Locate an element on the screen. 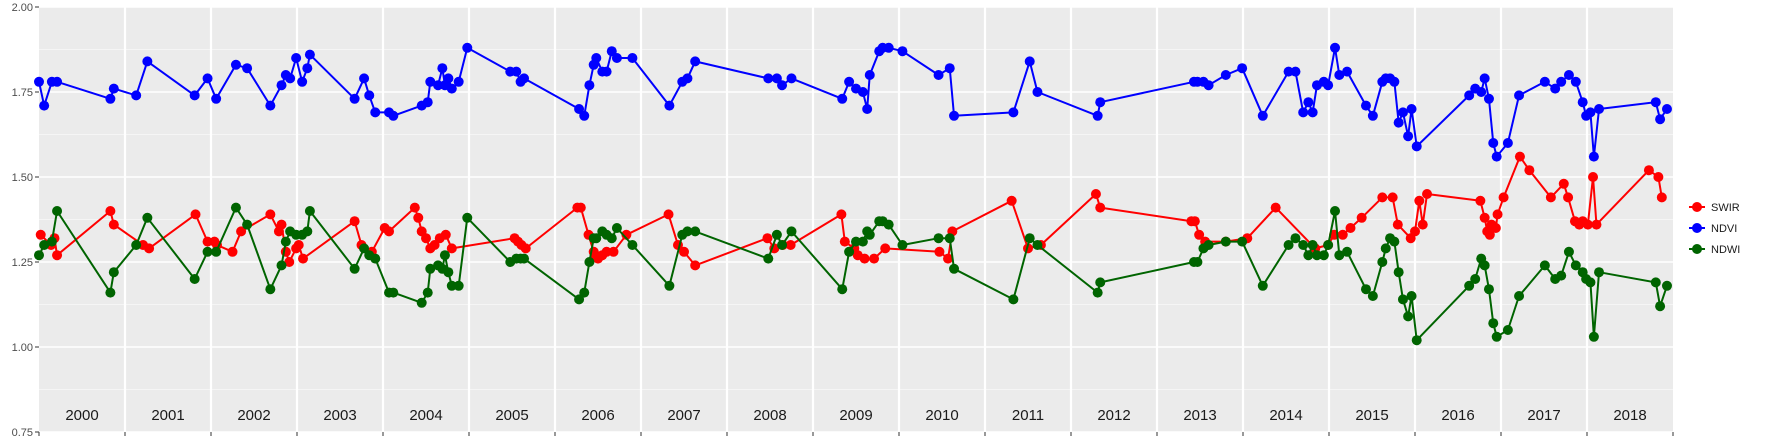 The image size is (1773, 442). year-label: 2016 is located at coordinates (1457, 415).